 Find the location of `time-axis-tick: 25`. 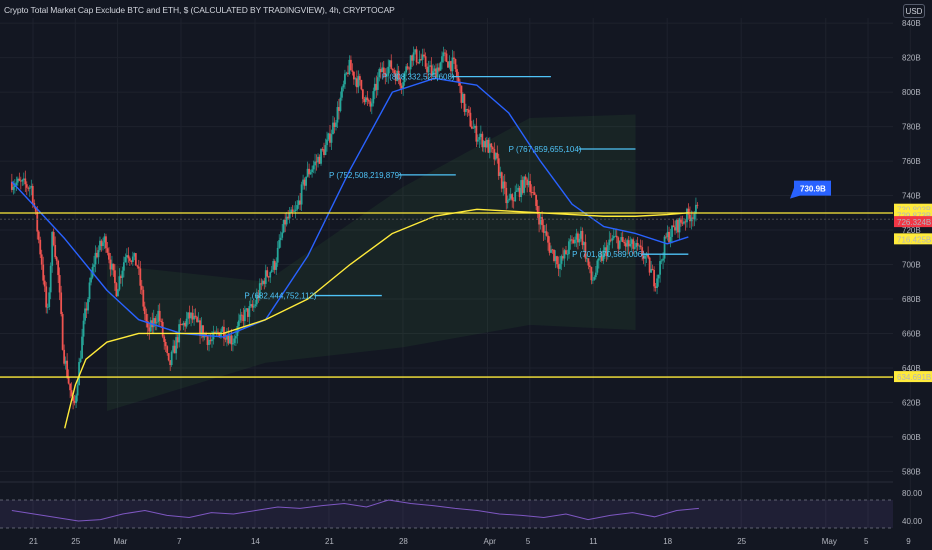

time-axis-tick: 25 is located at coordinates (741, 541).